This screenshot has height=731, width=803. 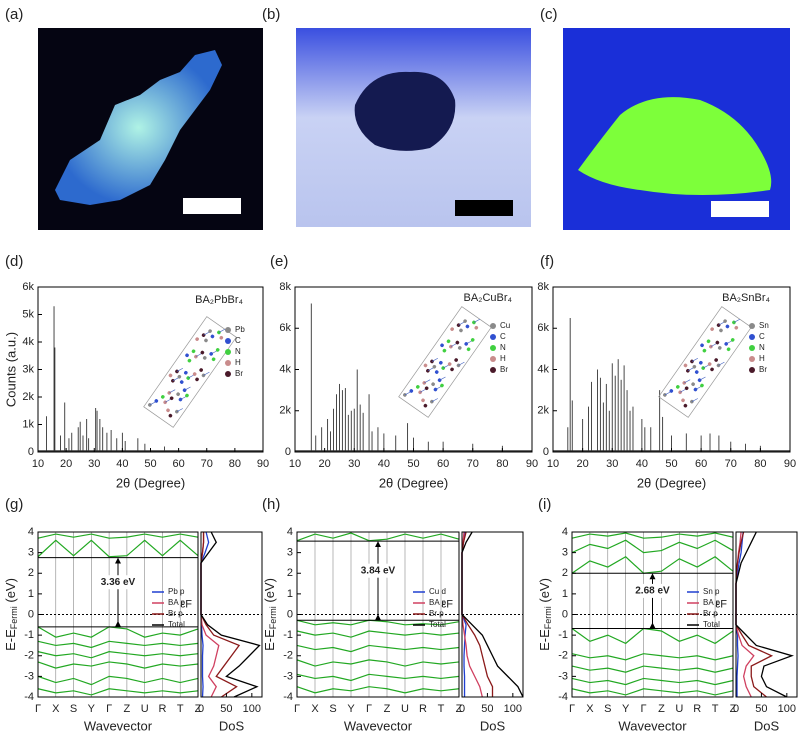 I want to click on x-axis-label: 2θ (Degree), so click(x=150, y=482).